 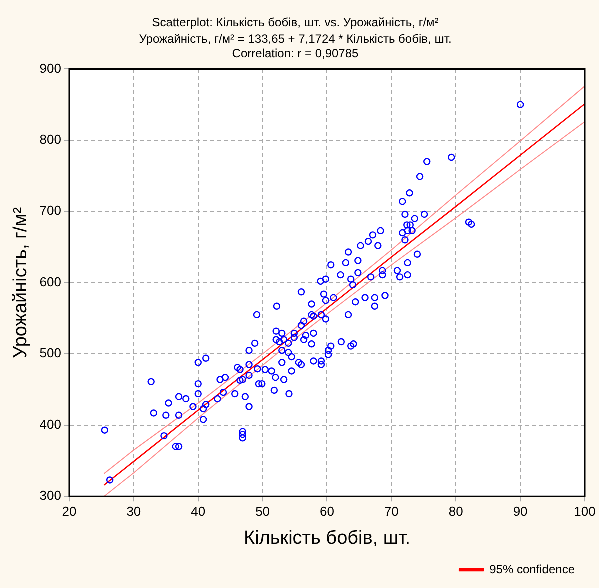 I want to click on y-tick-label: 900, so click(x=51, y=68).